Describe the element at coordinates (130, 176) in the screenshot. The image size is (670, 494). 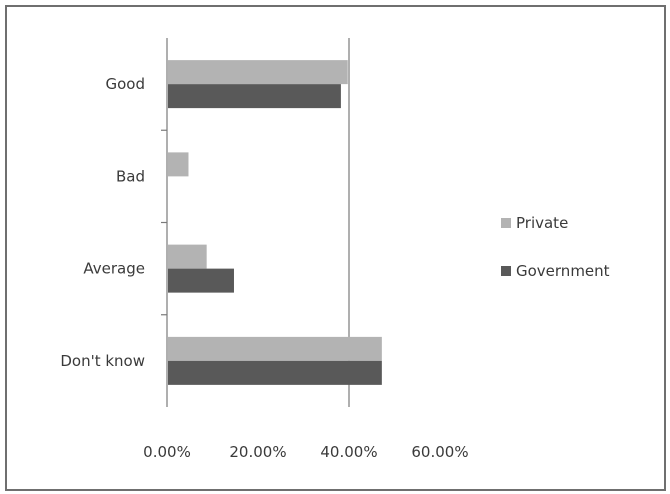
I see `category-label: Bad` at that location.